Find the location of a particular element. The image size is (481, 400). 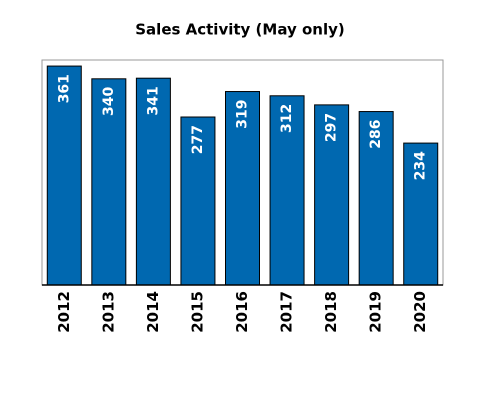

value-label: 361 is located at coordinates (64, 88).